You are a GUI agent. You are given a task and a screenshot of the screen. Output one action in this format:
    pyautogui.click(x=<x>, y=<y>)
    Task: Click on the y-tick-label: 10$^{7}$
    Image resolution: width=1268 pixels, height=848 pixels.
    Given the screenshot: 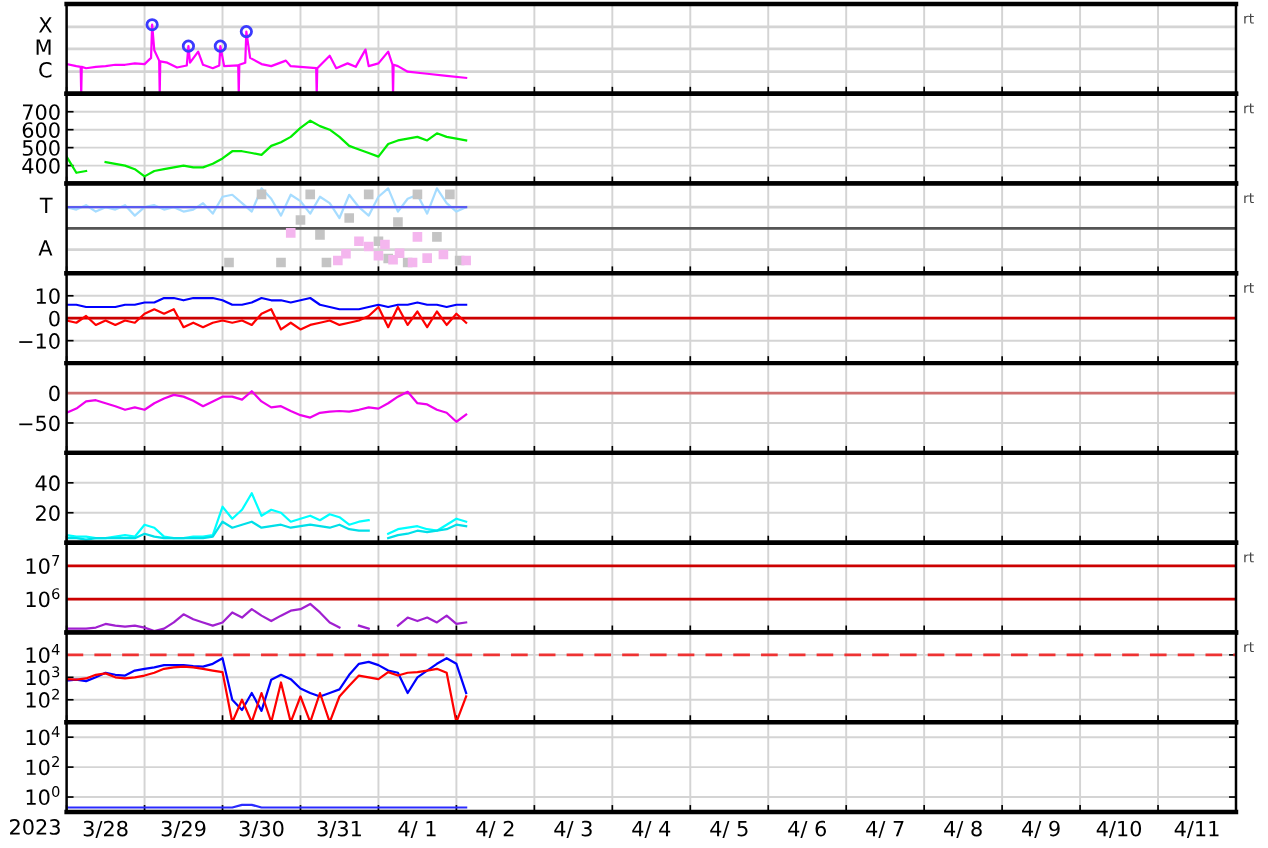 What is the action you would take?
    pyautogui.click(x=43, y=564)
    